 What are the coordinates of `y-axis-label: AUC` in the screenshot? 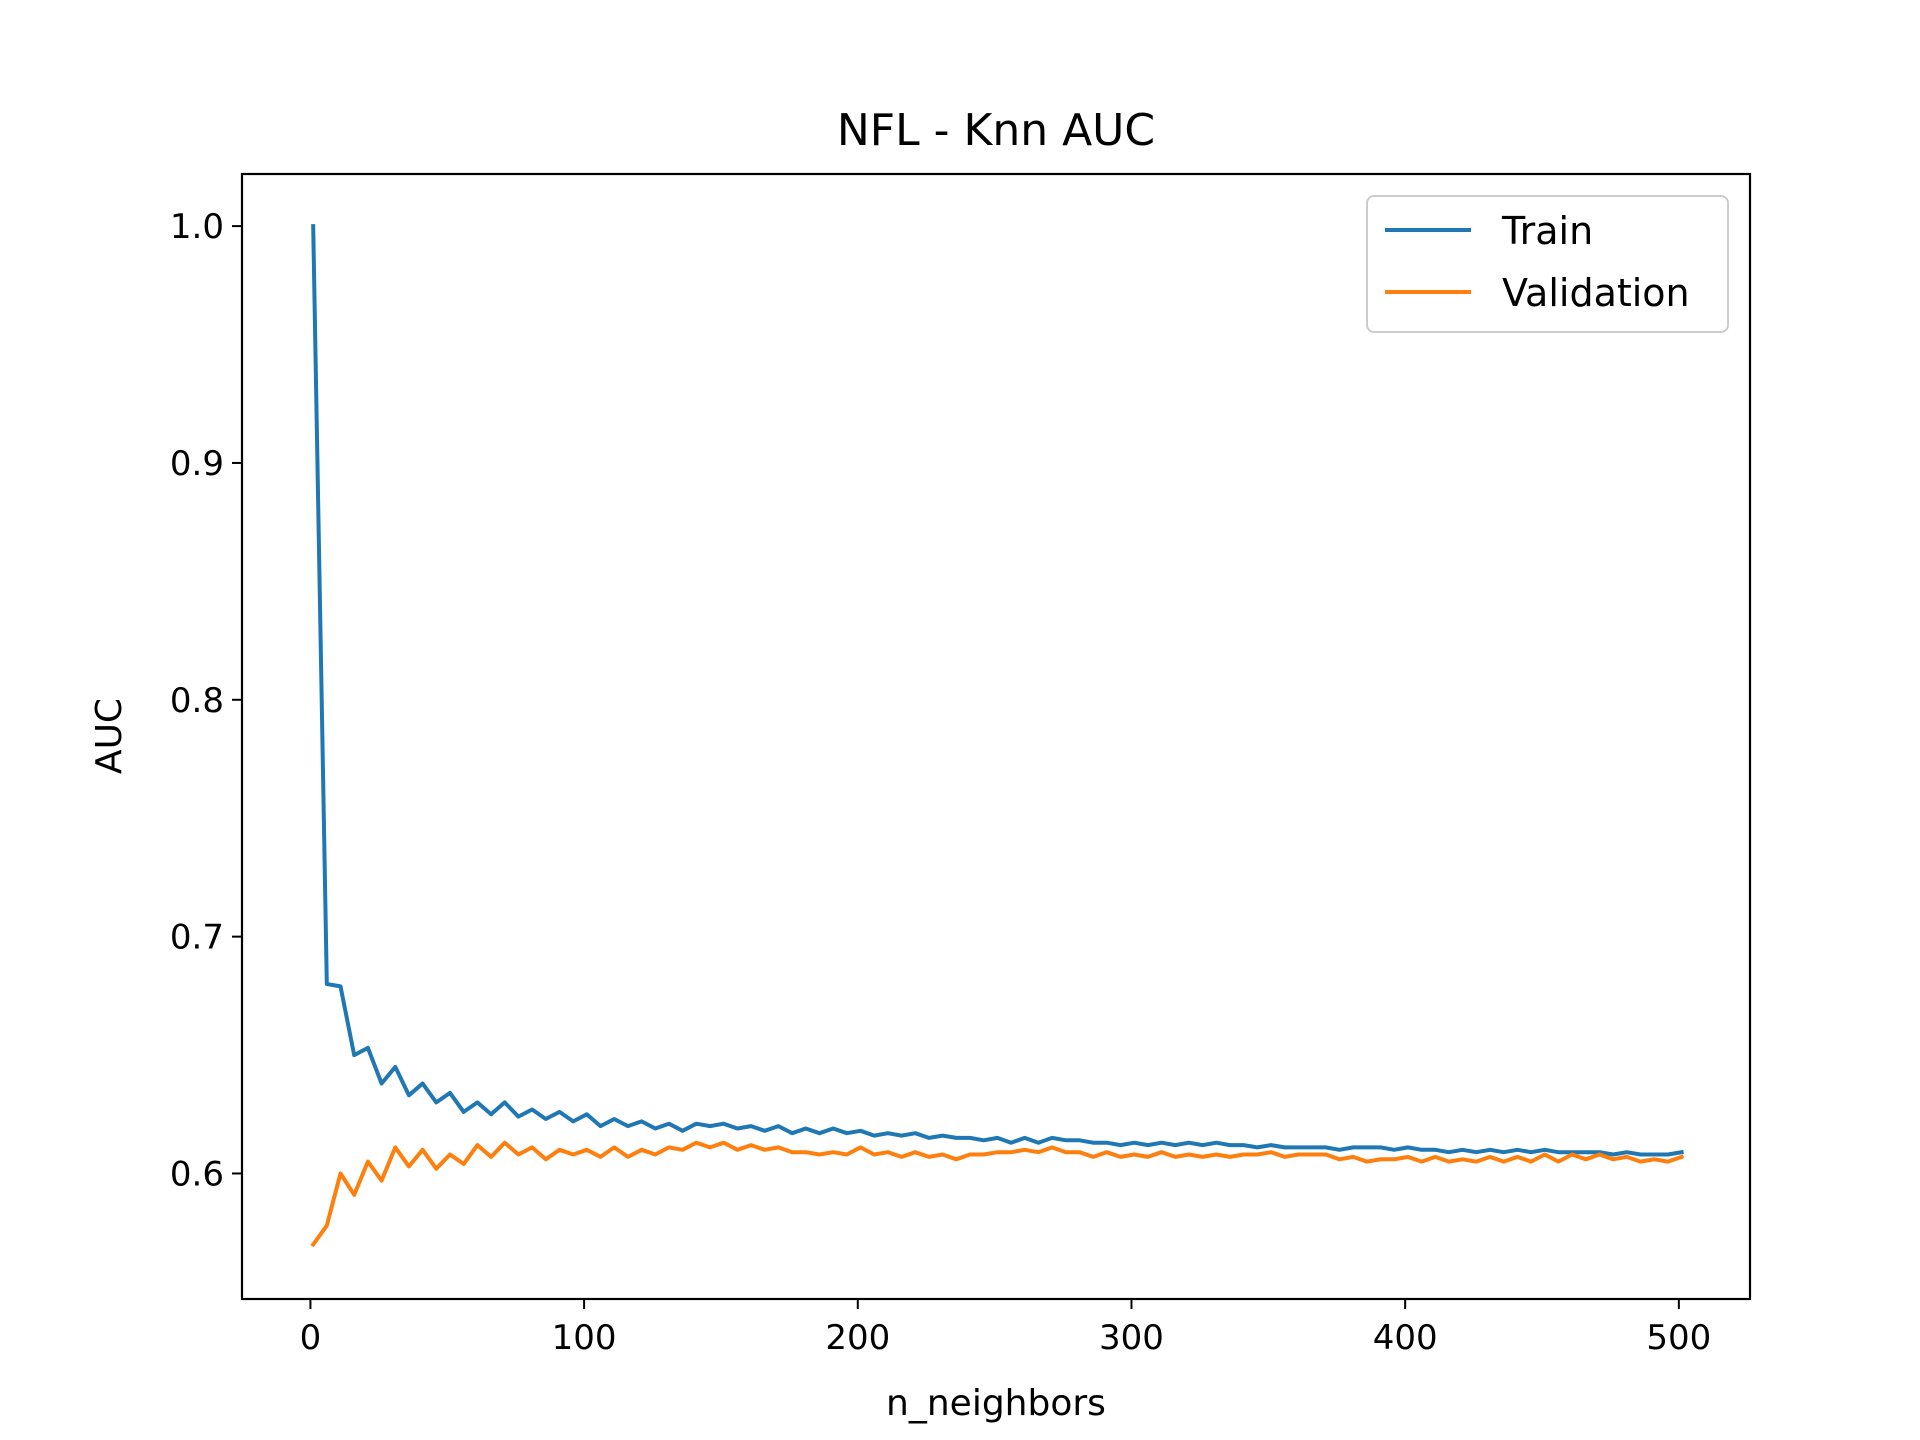 It's located at (109, 736).